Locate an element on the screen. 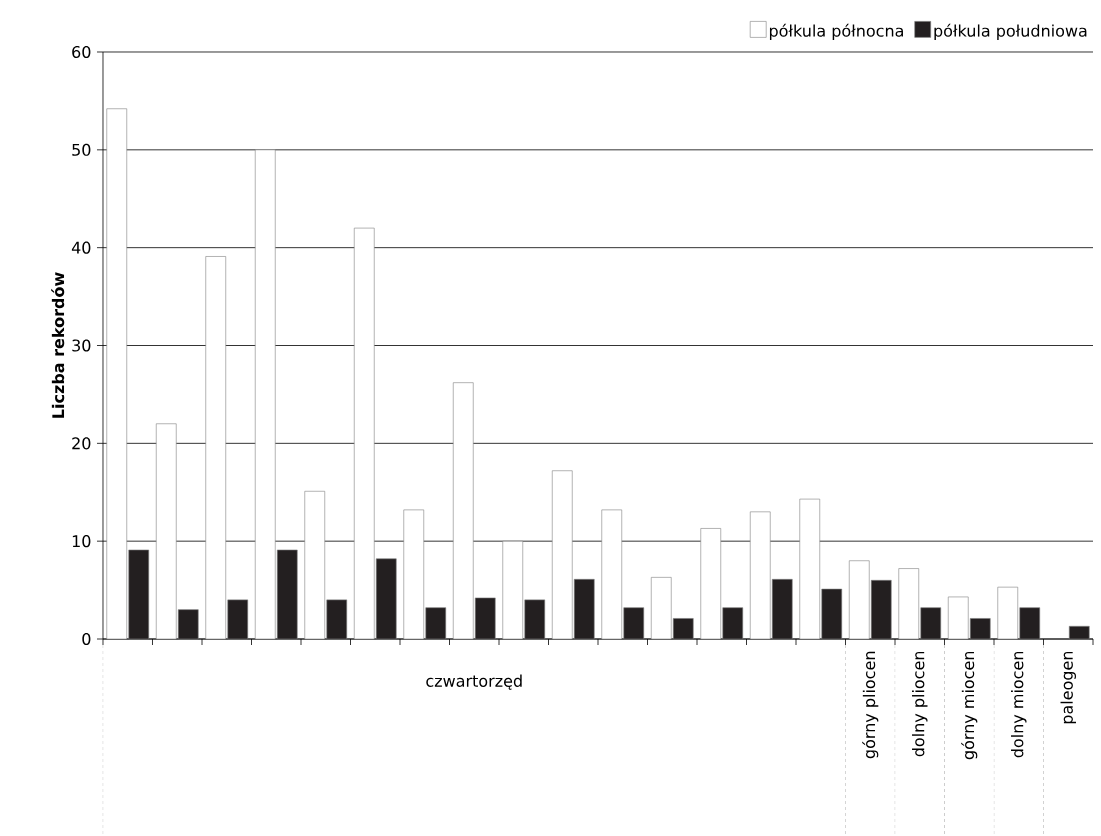 The image size is (1101, 836). legend-label: półkula południowa is located at coordinates (1010, 31).